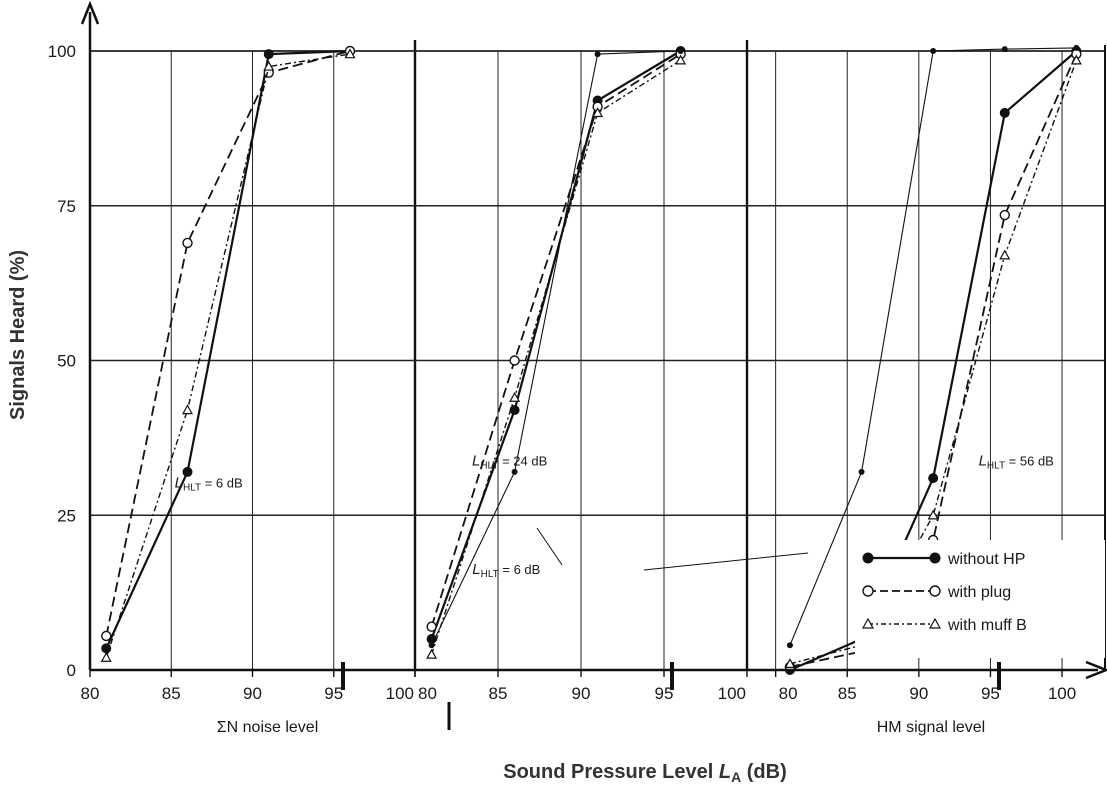 Image resolution: width=1107 pixels, height=785 pixels. Describe the element at coordinates (979, 592) in the screenshot. I see `legend-label: with plug` at that location.